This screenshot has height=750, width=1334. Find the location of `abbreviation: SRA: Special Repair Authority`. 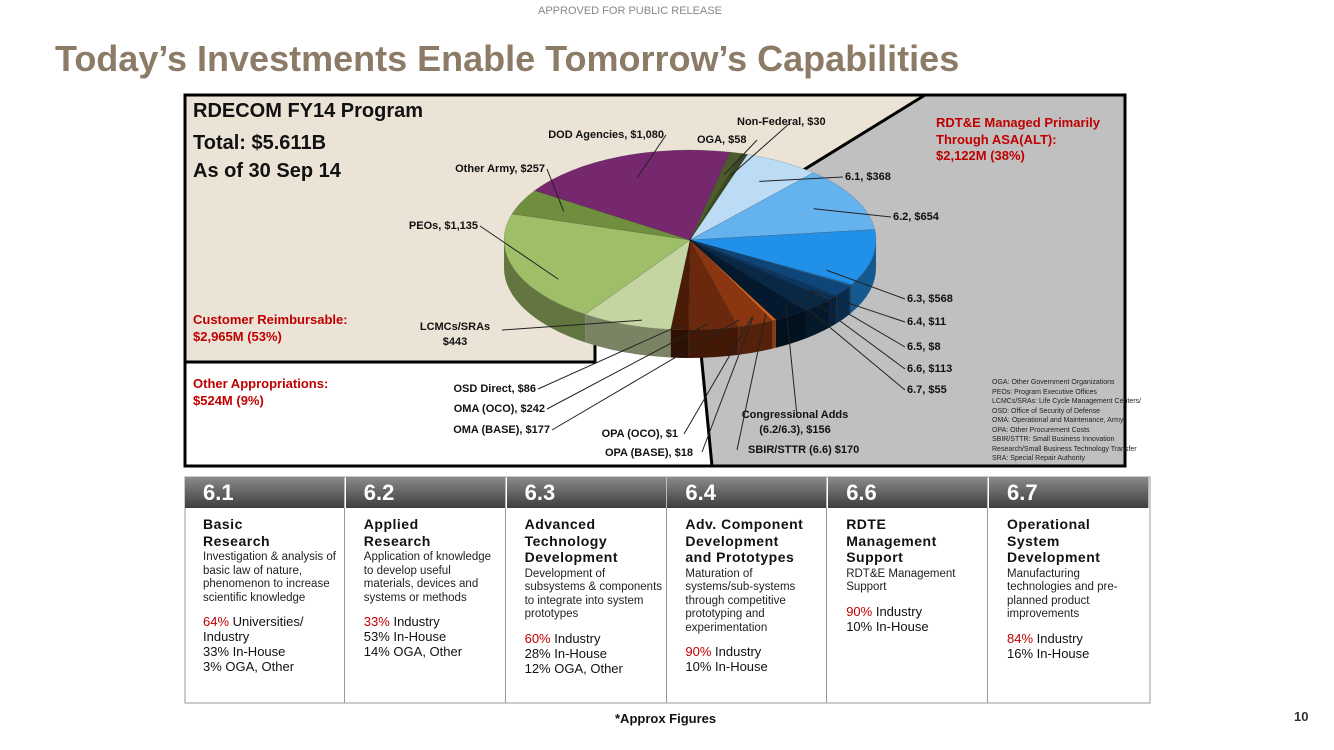

abbreviation: SRA: Special Repair Authority is located at coordinates (1038, 458).